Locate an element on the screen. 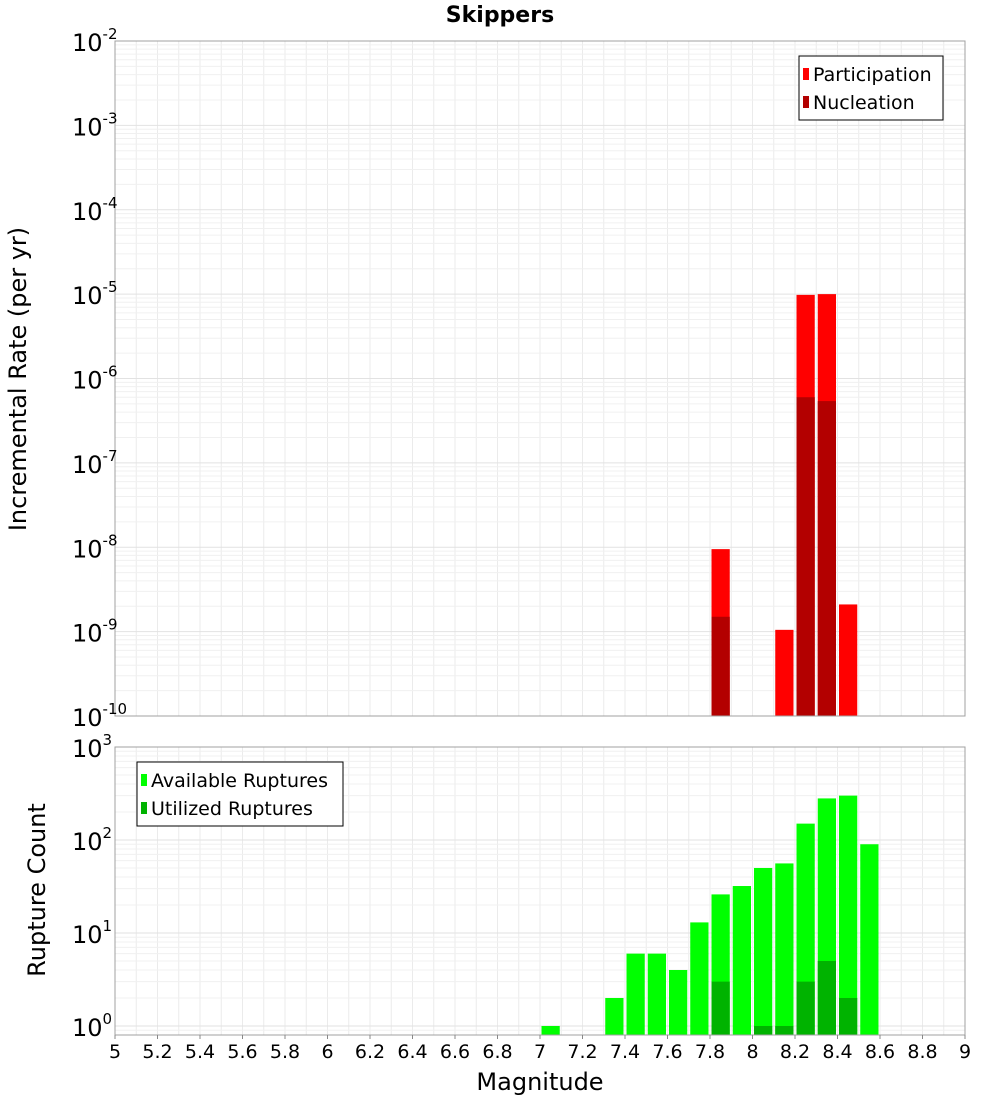 The width and height of the screenshot is (1000, 1104). chart-title: Skippers is located at coordinates (500, 15).